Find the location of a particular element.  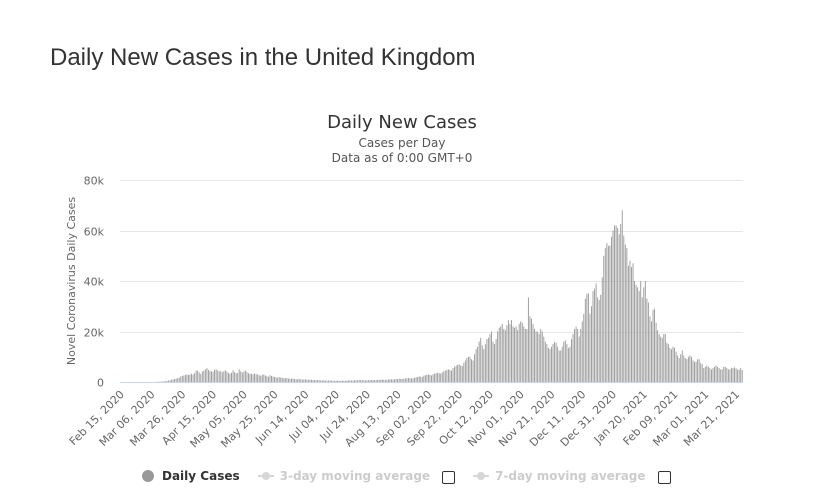

3-day-average-checkbox is located at coordinates (449, 477).